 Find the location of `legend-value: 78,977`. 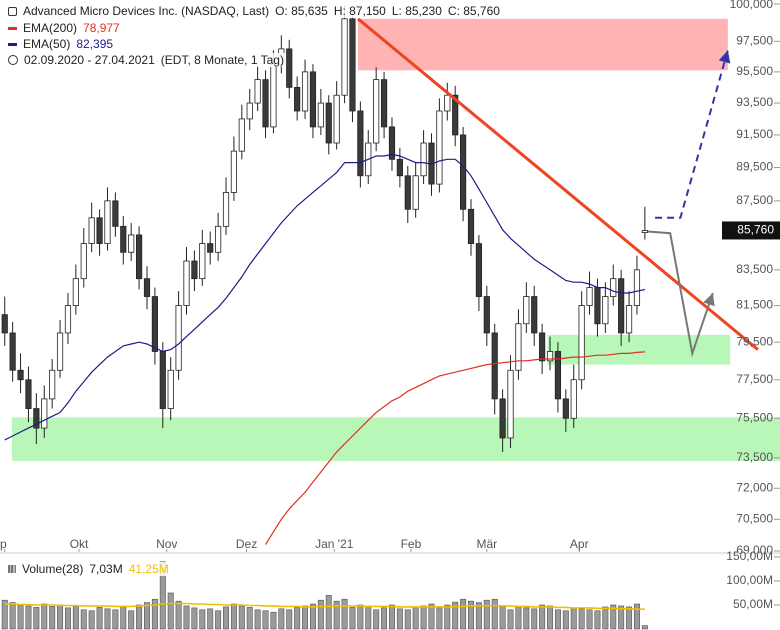

legend-value: 78,977 is located at coordinates (101, 28).